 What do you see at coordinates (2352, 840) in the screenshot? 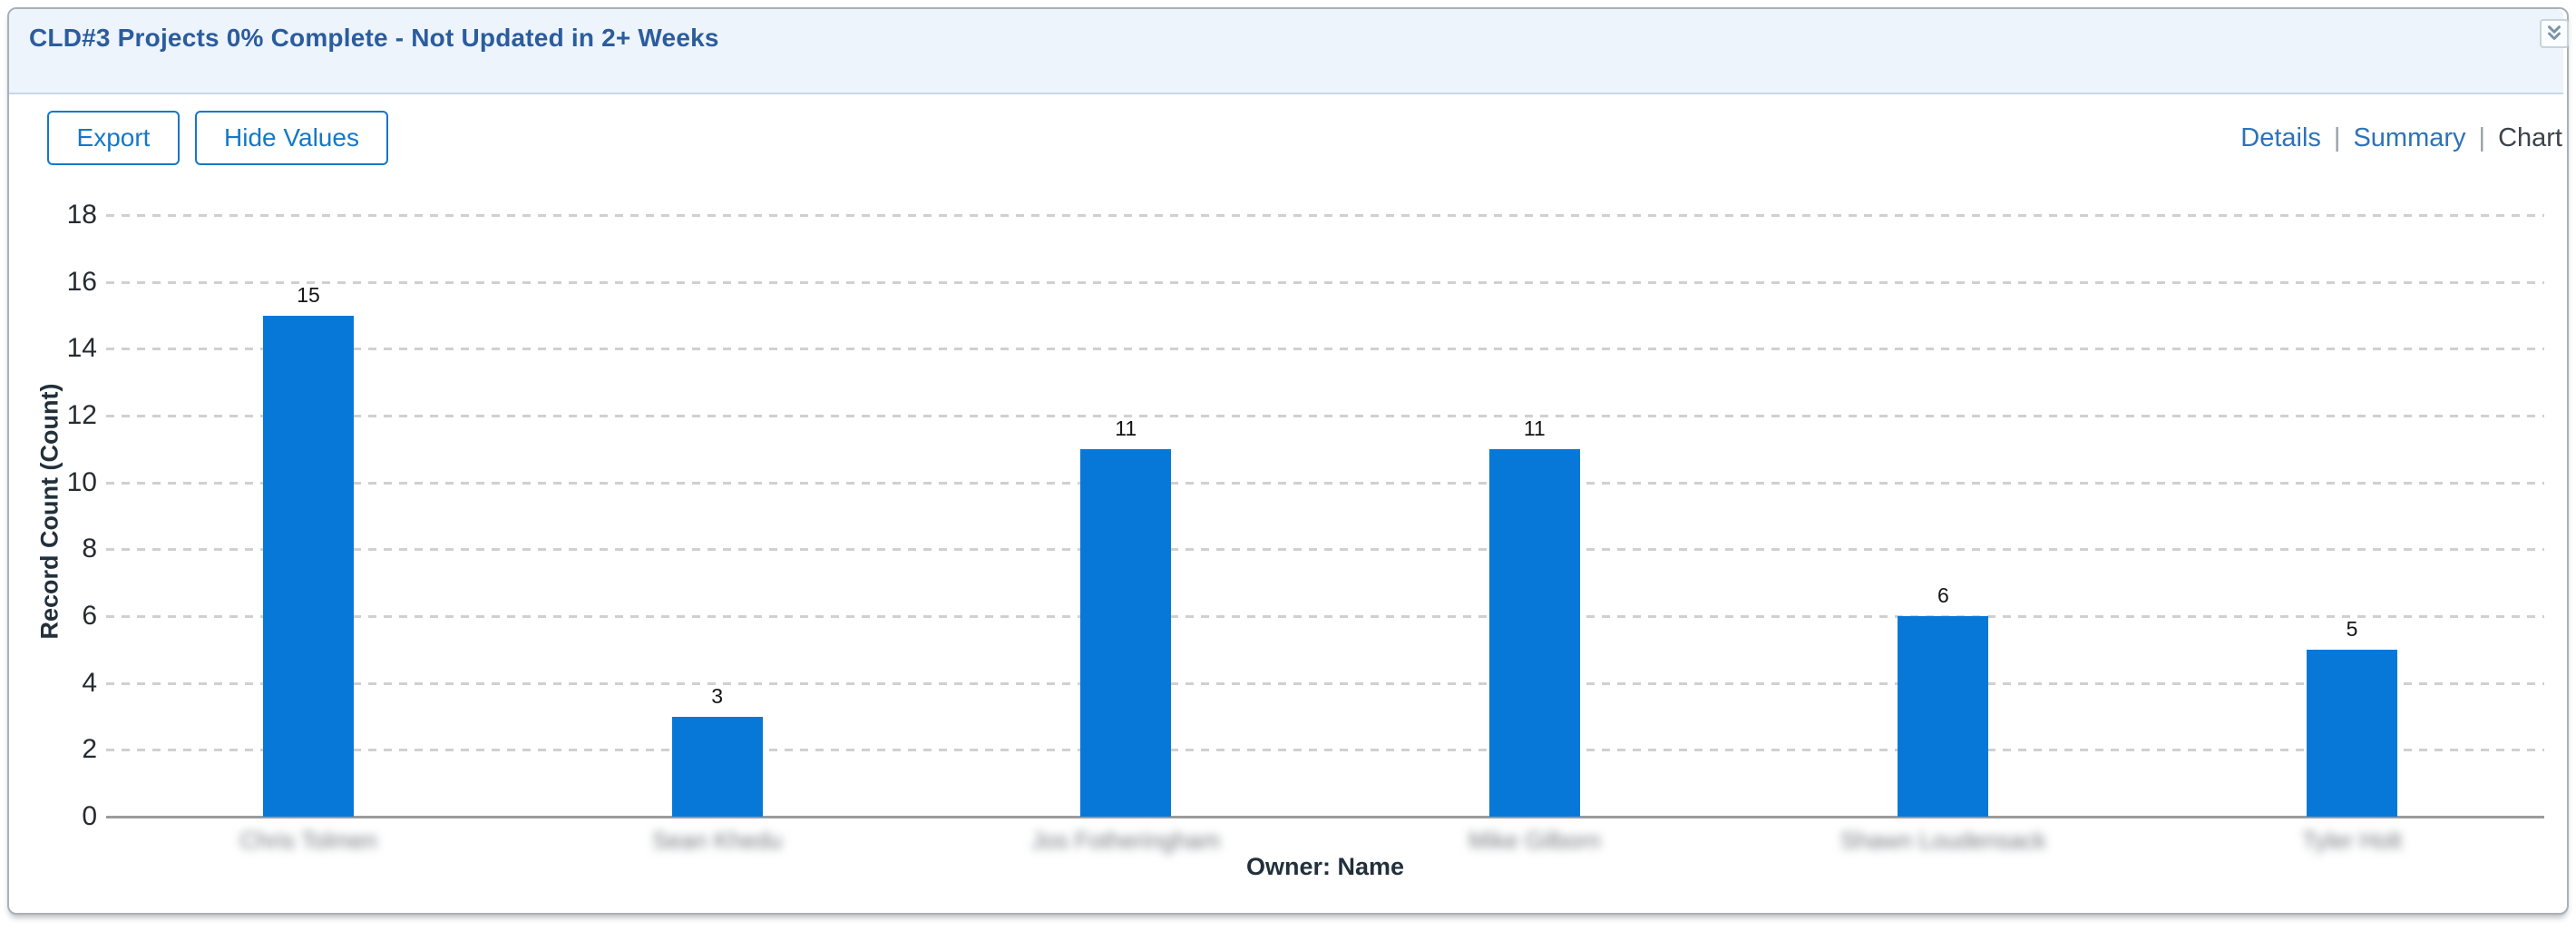
I see `x-axis-category-label: Tyler Holt` at bounding box center [2352, 840].